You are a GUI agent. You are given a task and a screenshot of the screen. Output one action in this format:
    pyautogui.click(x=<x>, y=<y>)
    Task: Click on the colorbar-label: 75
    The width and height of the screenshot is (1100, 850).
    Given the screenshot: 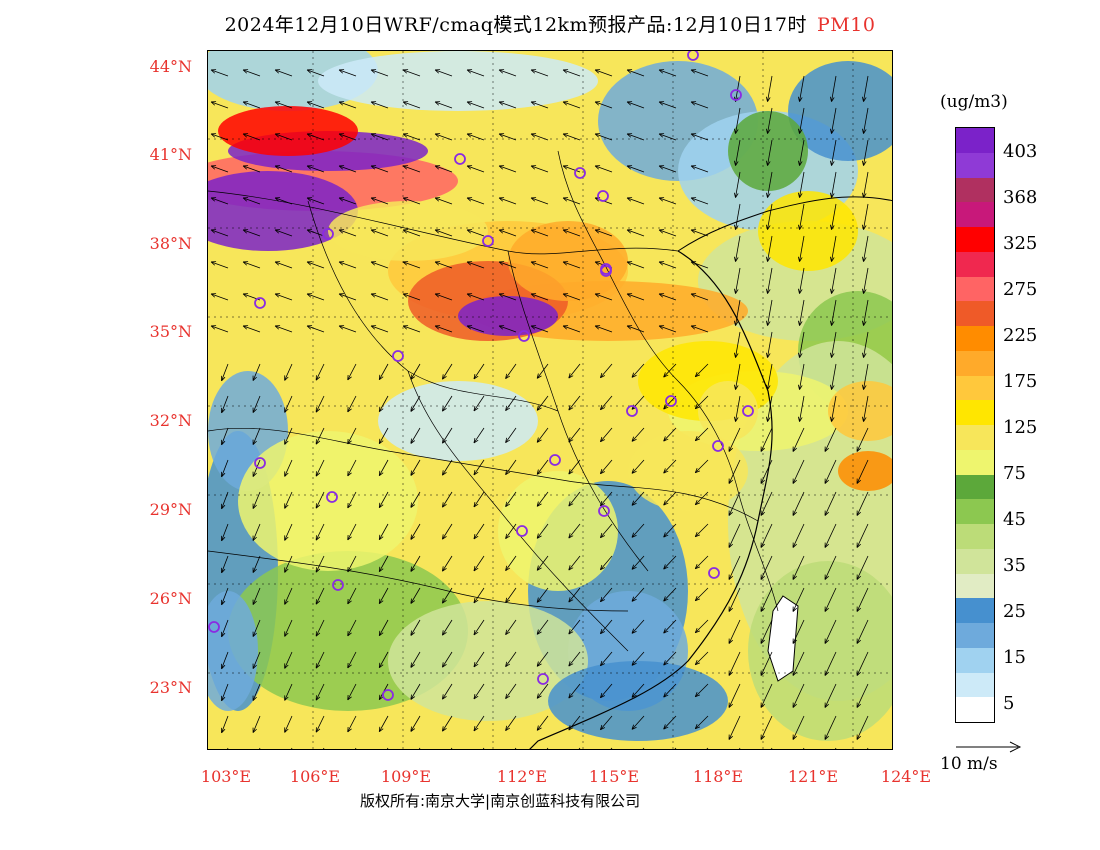 What is the action you would take?
    pyautogui.click(x=1014, y=473)
    